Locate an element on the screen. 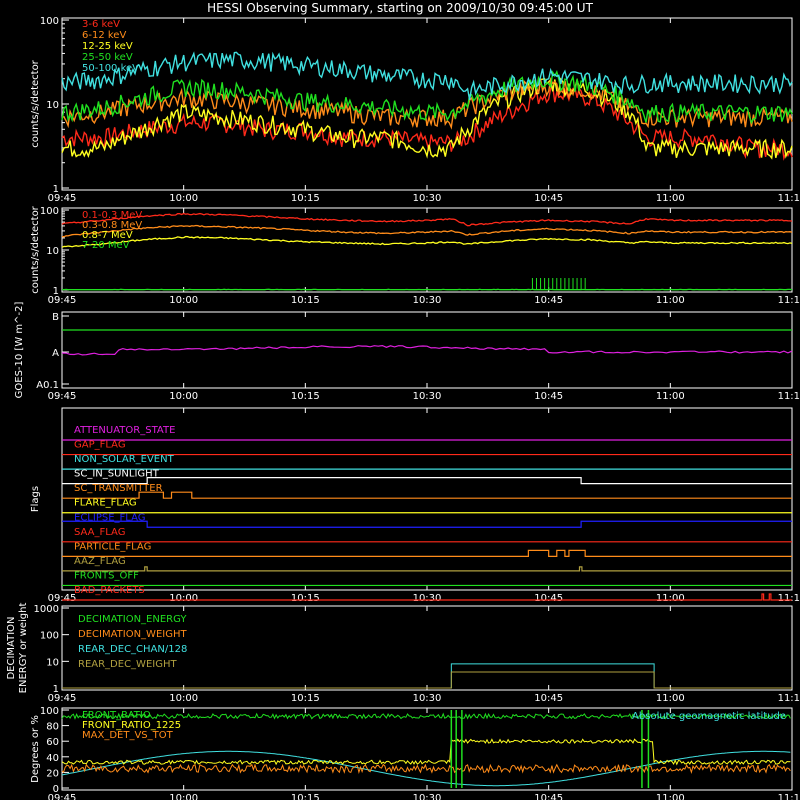  flag-label-gap-flag: GAP_FLAG is located at coordinates (100, 445).